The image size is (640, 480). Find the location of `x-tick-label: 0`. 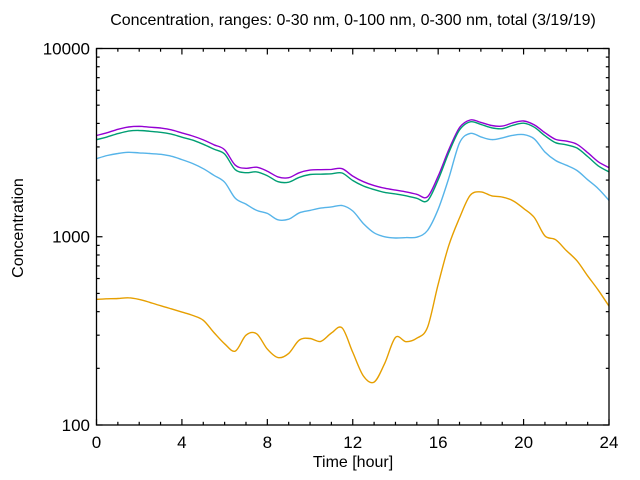

x-tick-label: 0 is located at coordinates (96, 442).